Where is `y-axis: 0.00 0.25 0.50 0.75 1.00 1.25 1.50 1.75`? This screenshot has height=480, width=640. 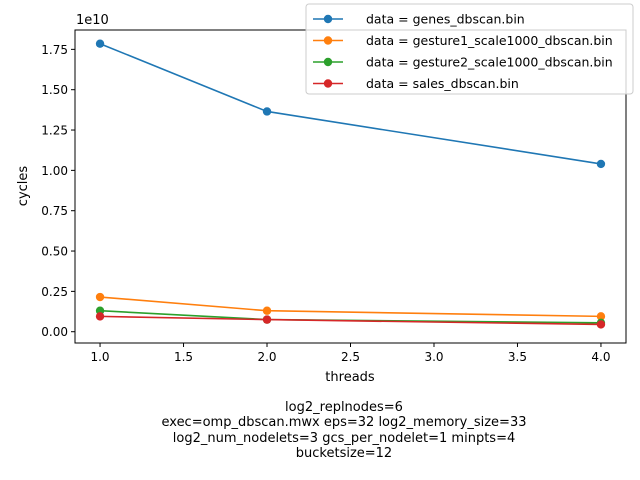
y-axis: 0.00 0.25 0.50 0.75 1.00 1.25 1.50 1.75 is located at coordinates (58, 191).